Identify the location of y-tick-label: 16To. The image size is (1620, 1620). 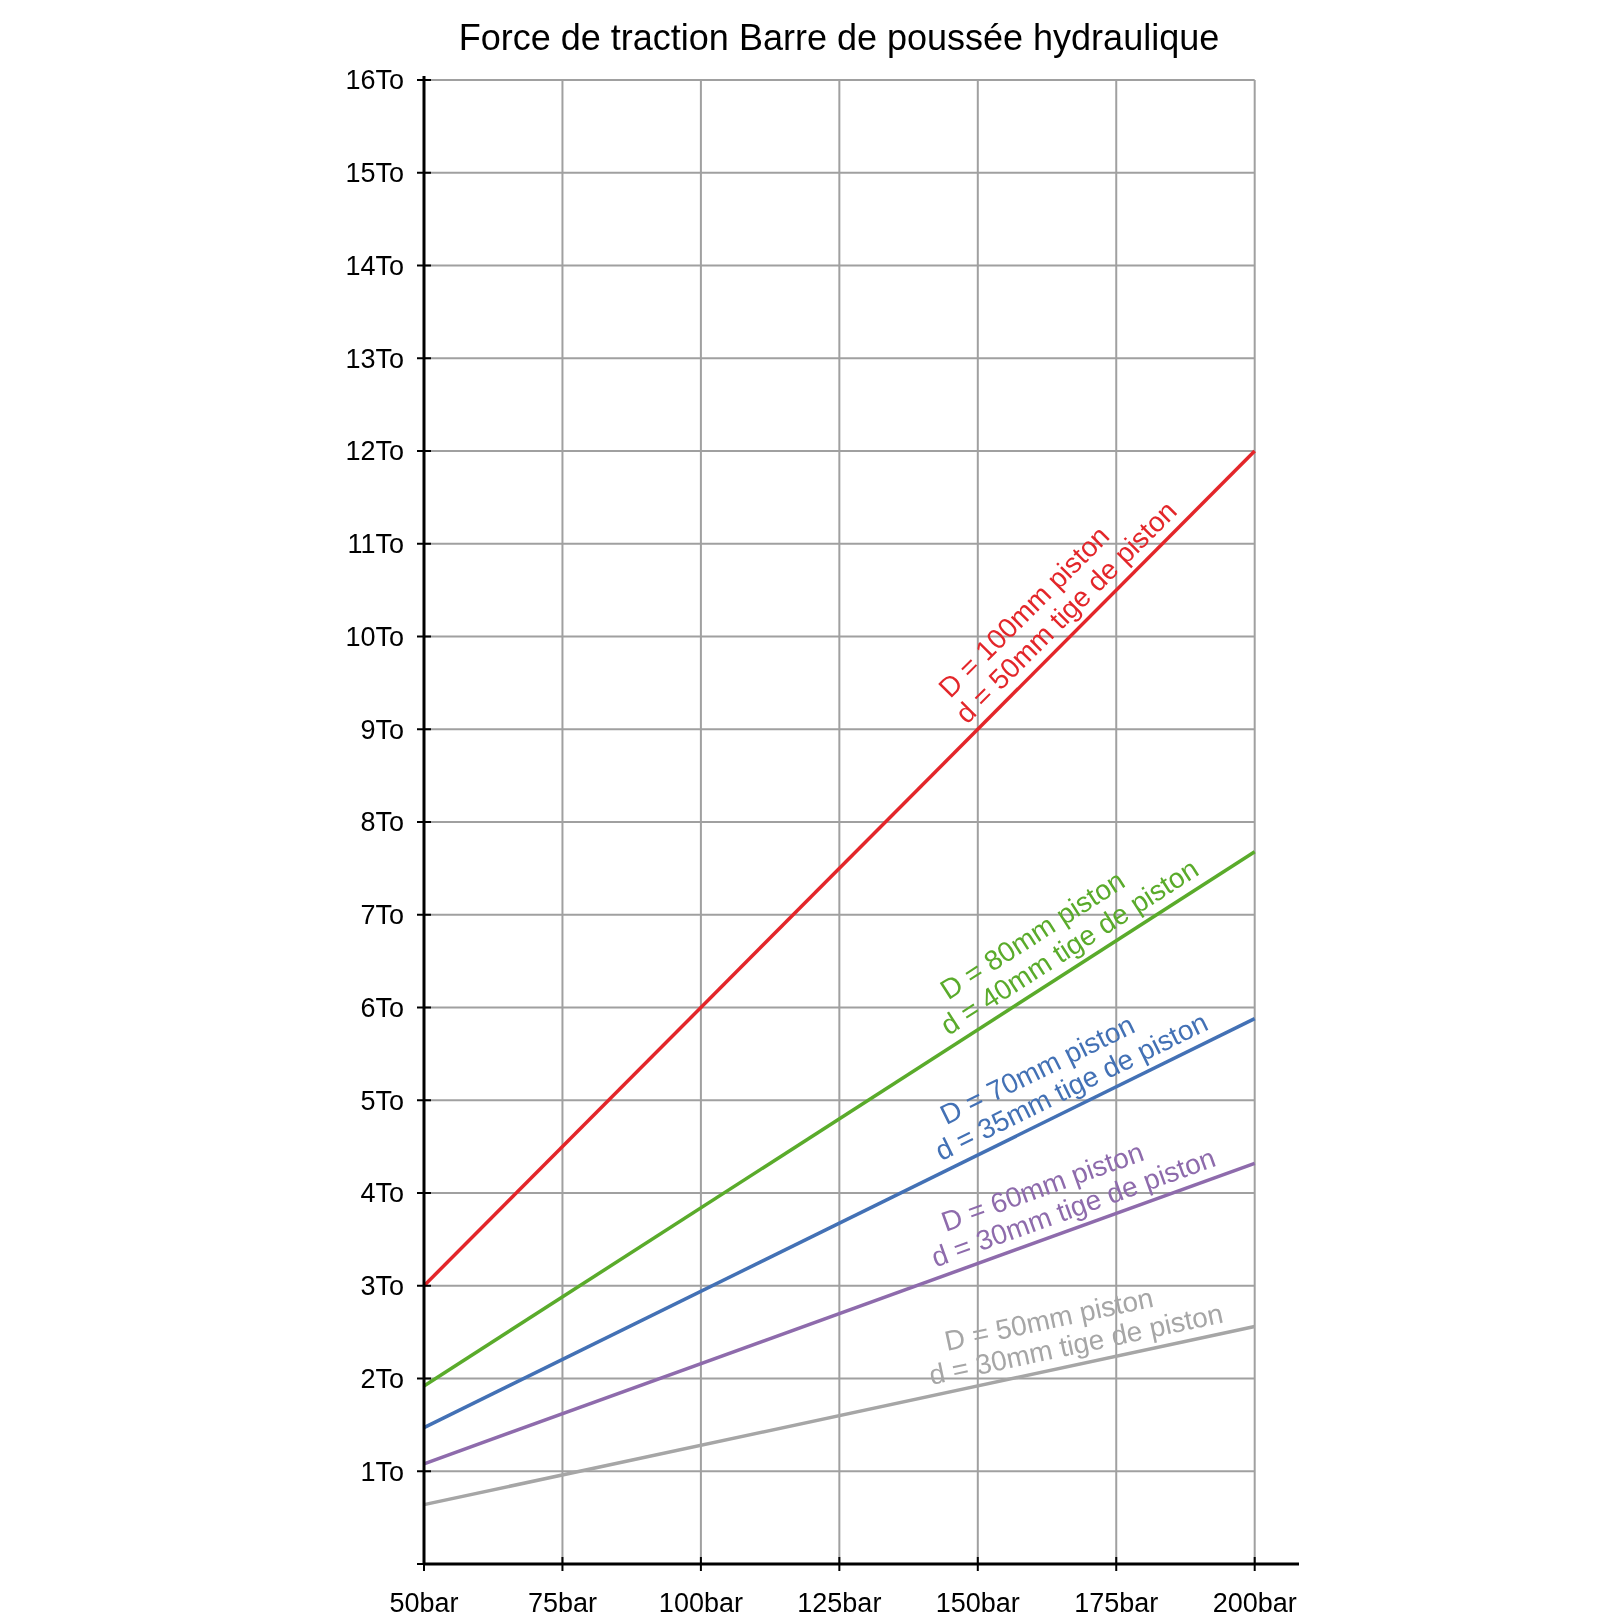
(374, 80).